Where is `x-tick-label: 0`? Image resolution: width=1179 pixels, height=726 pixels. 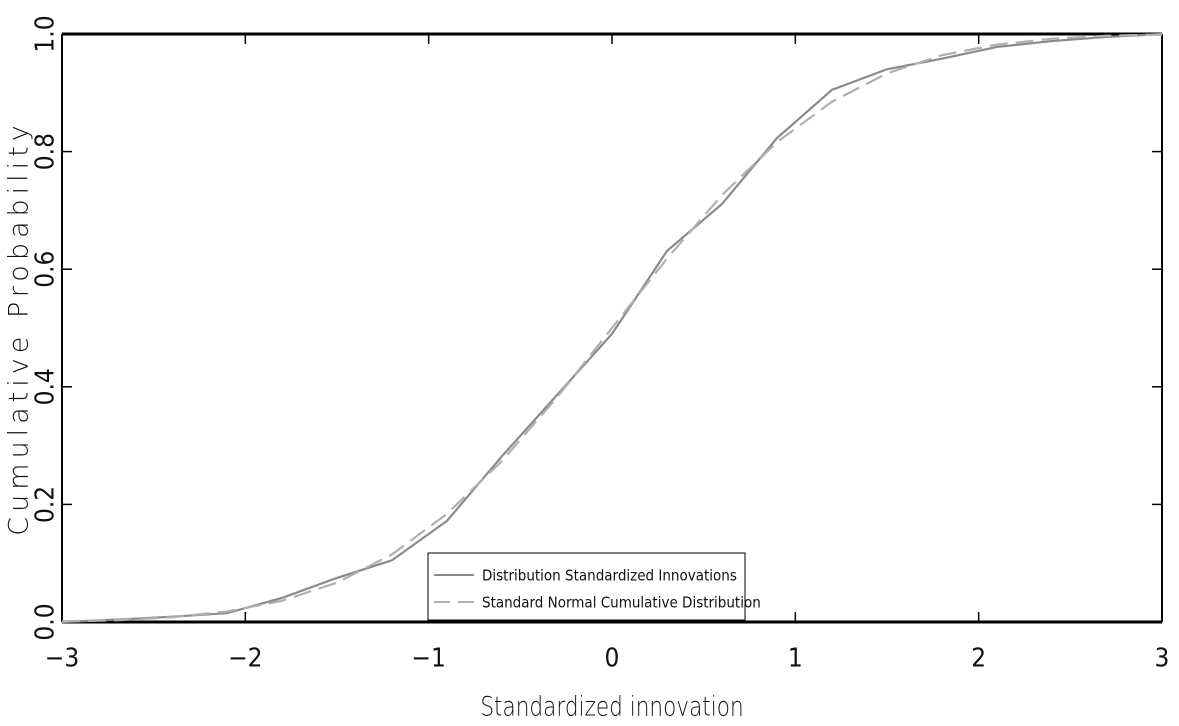 x-tick-label: 0 is located at coordinates (612, 659).